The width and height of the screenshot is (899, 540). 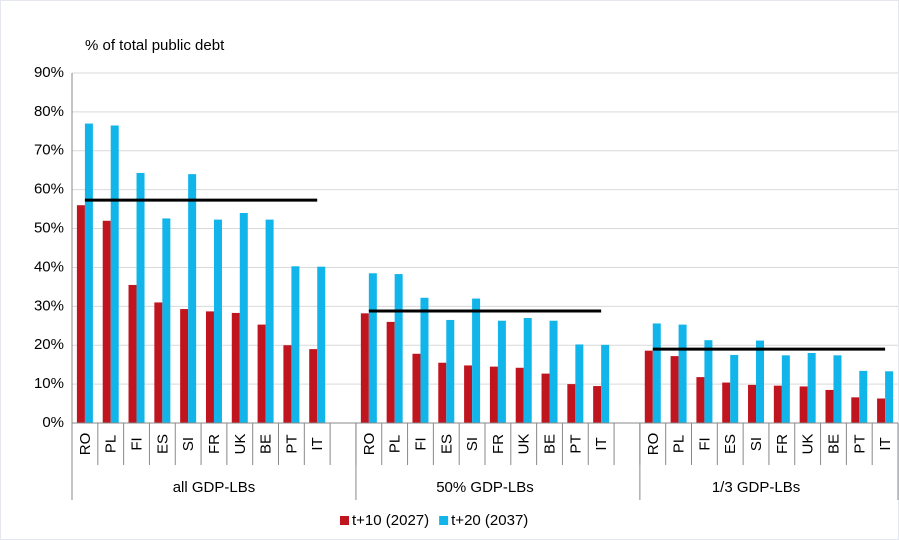 What do you see at coordinates (155, 45) in the screenshot?
I see `chart-title: % of total public debt` at bounding box center [155, 45].